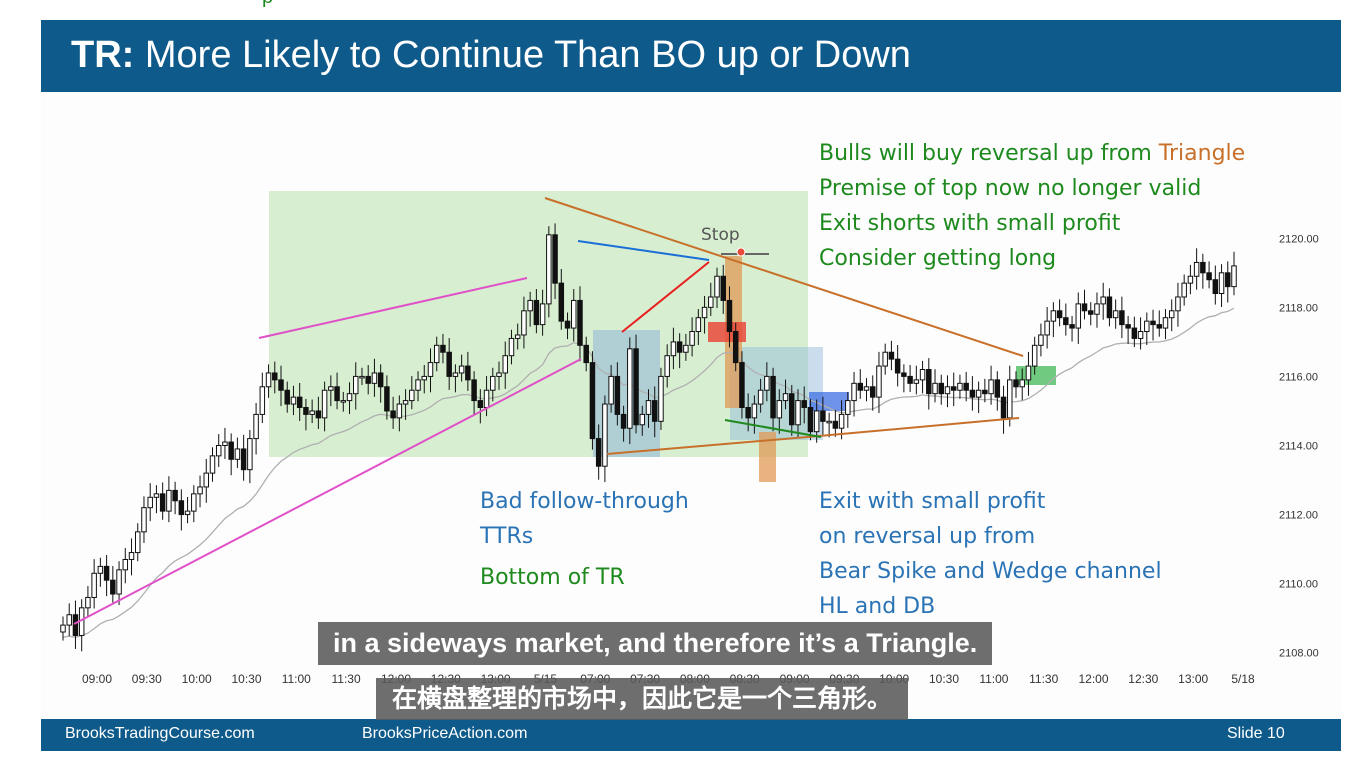 The height and width of the screenshot is (773, 1368). Describe the element at coordinates (197, 679) in the screenshot. I see `x-tick-label: 10:00` at that location.